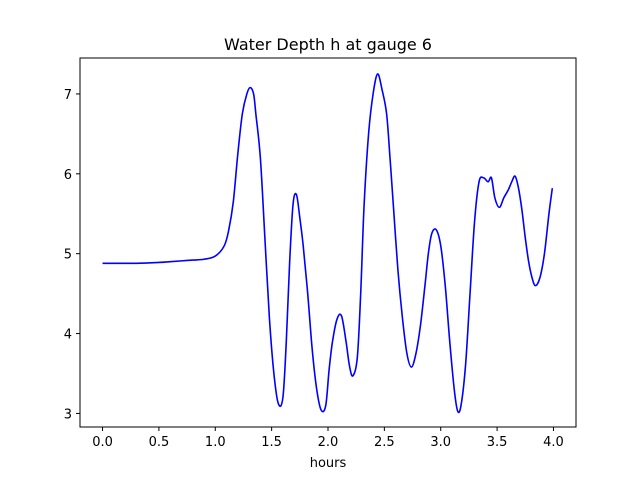  What do you see at coordinates (159, 442) in the screenshot?
I see `x-tick-label: 0.5` at bounding box center [159, 442].